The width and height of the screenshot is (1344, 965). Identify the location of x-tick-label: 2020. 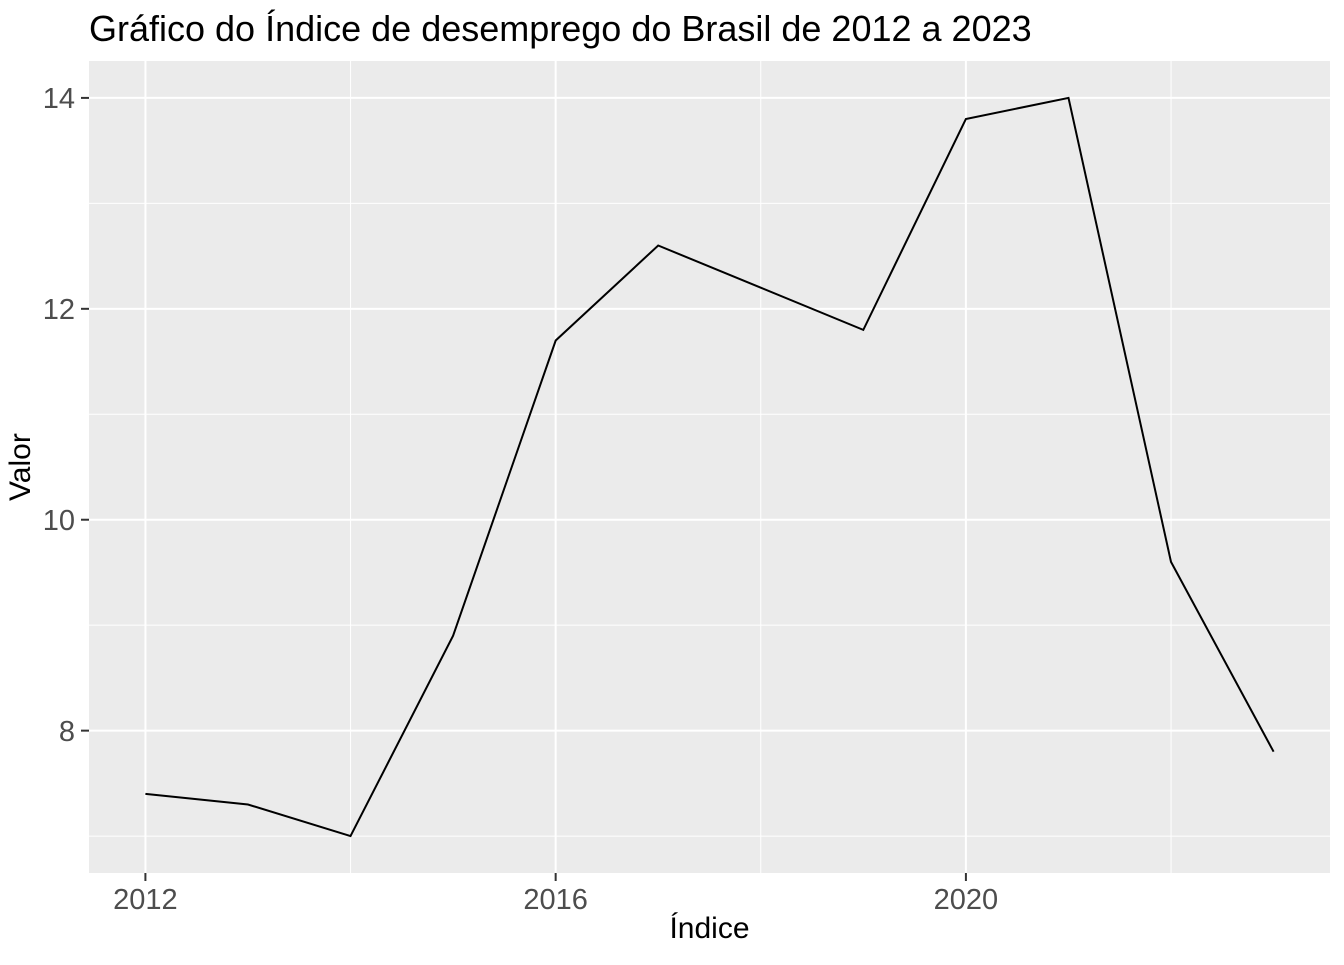
(966, 900).